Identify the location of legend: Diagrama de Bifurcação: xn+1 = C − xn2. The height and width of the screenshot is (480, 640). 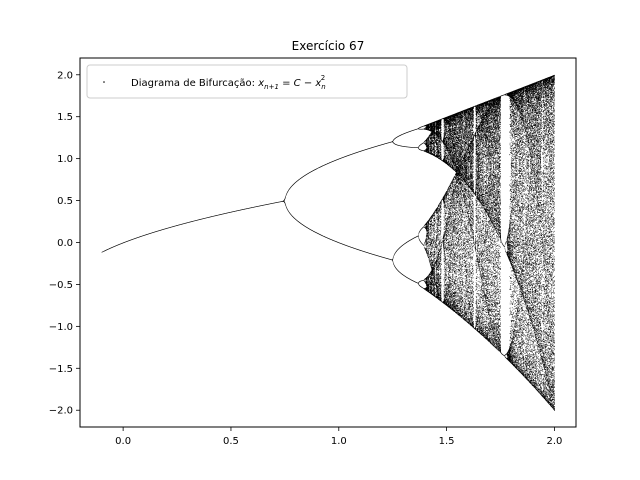
(247, 81).